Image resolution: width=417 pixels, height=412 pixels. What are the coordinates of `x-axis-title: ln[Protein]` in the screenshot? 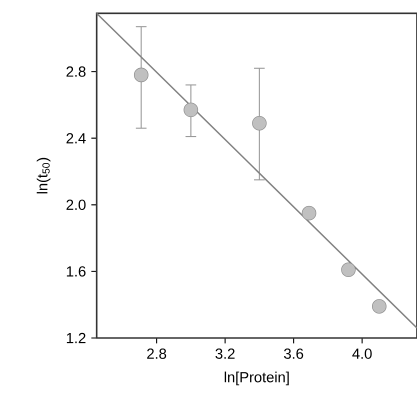 It's located at (256, 379).